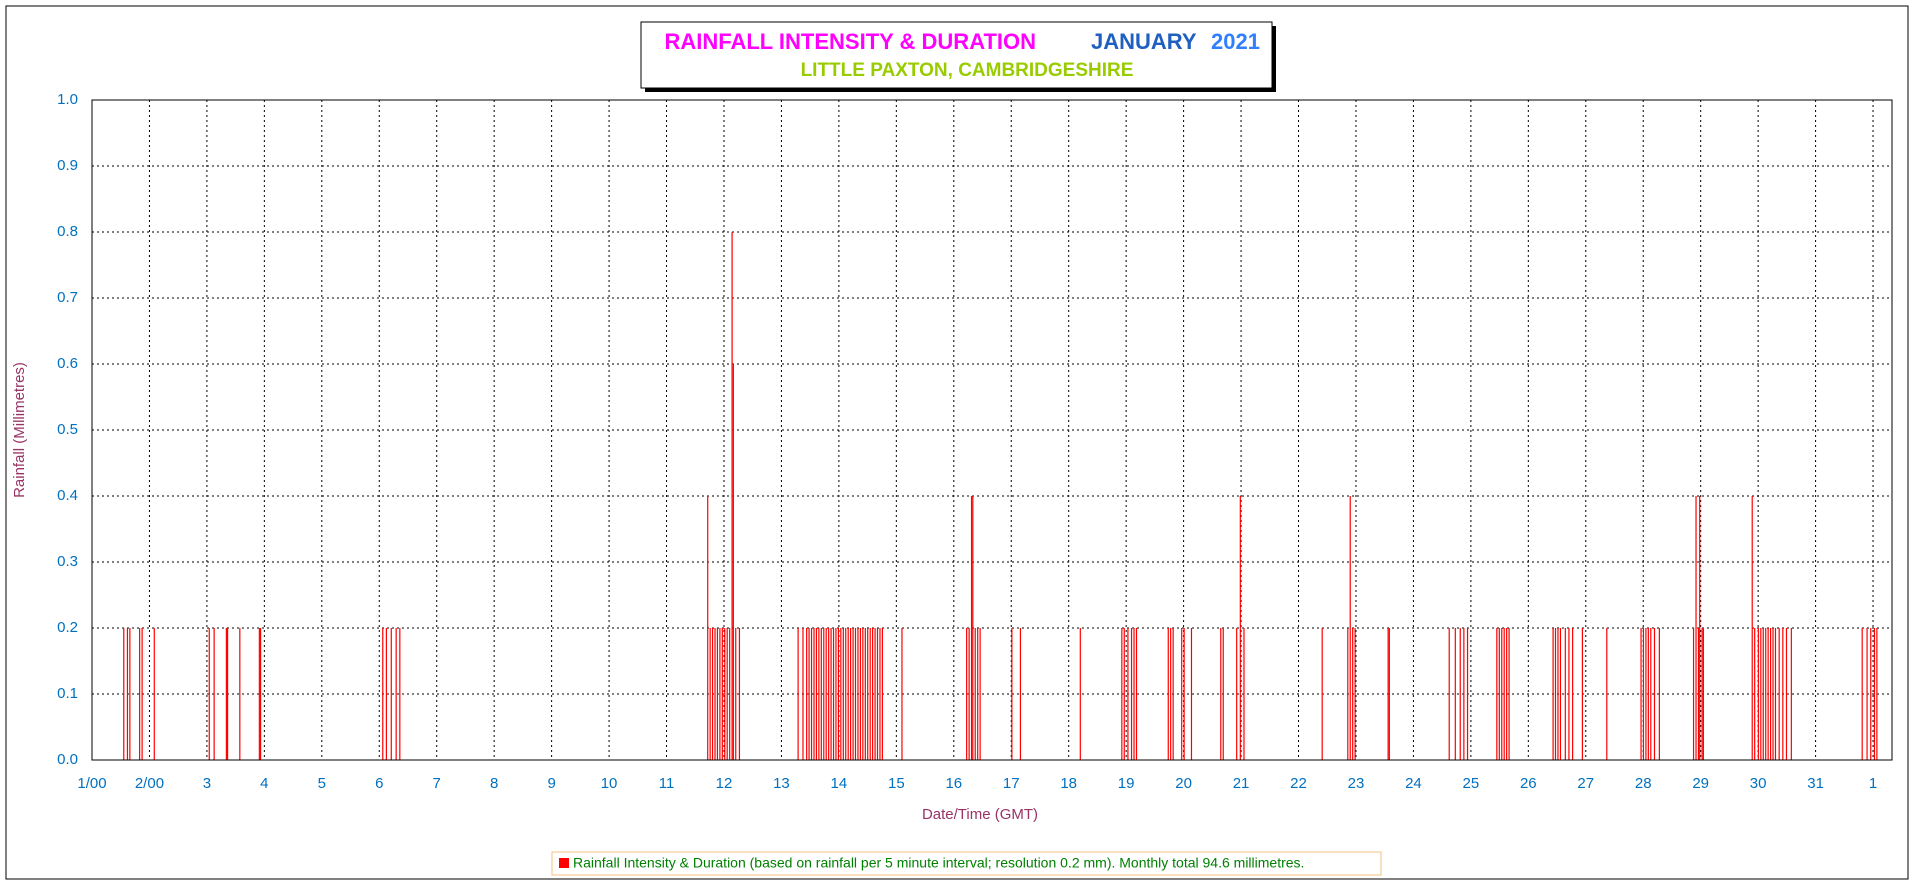 This screenshot has height=884, width=1916. Describe the element at coordinates (437, 783) in the screenshot. I see `x-tick-label: 7` at that location.